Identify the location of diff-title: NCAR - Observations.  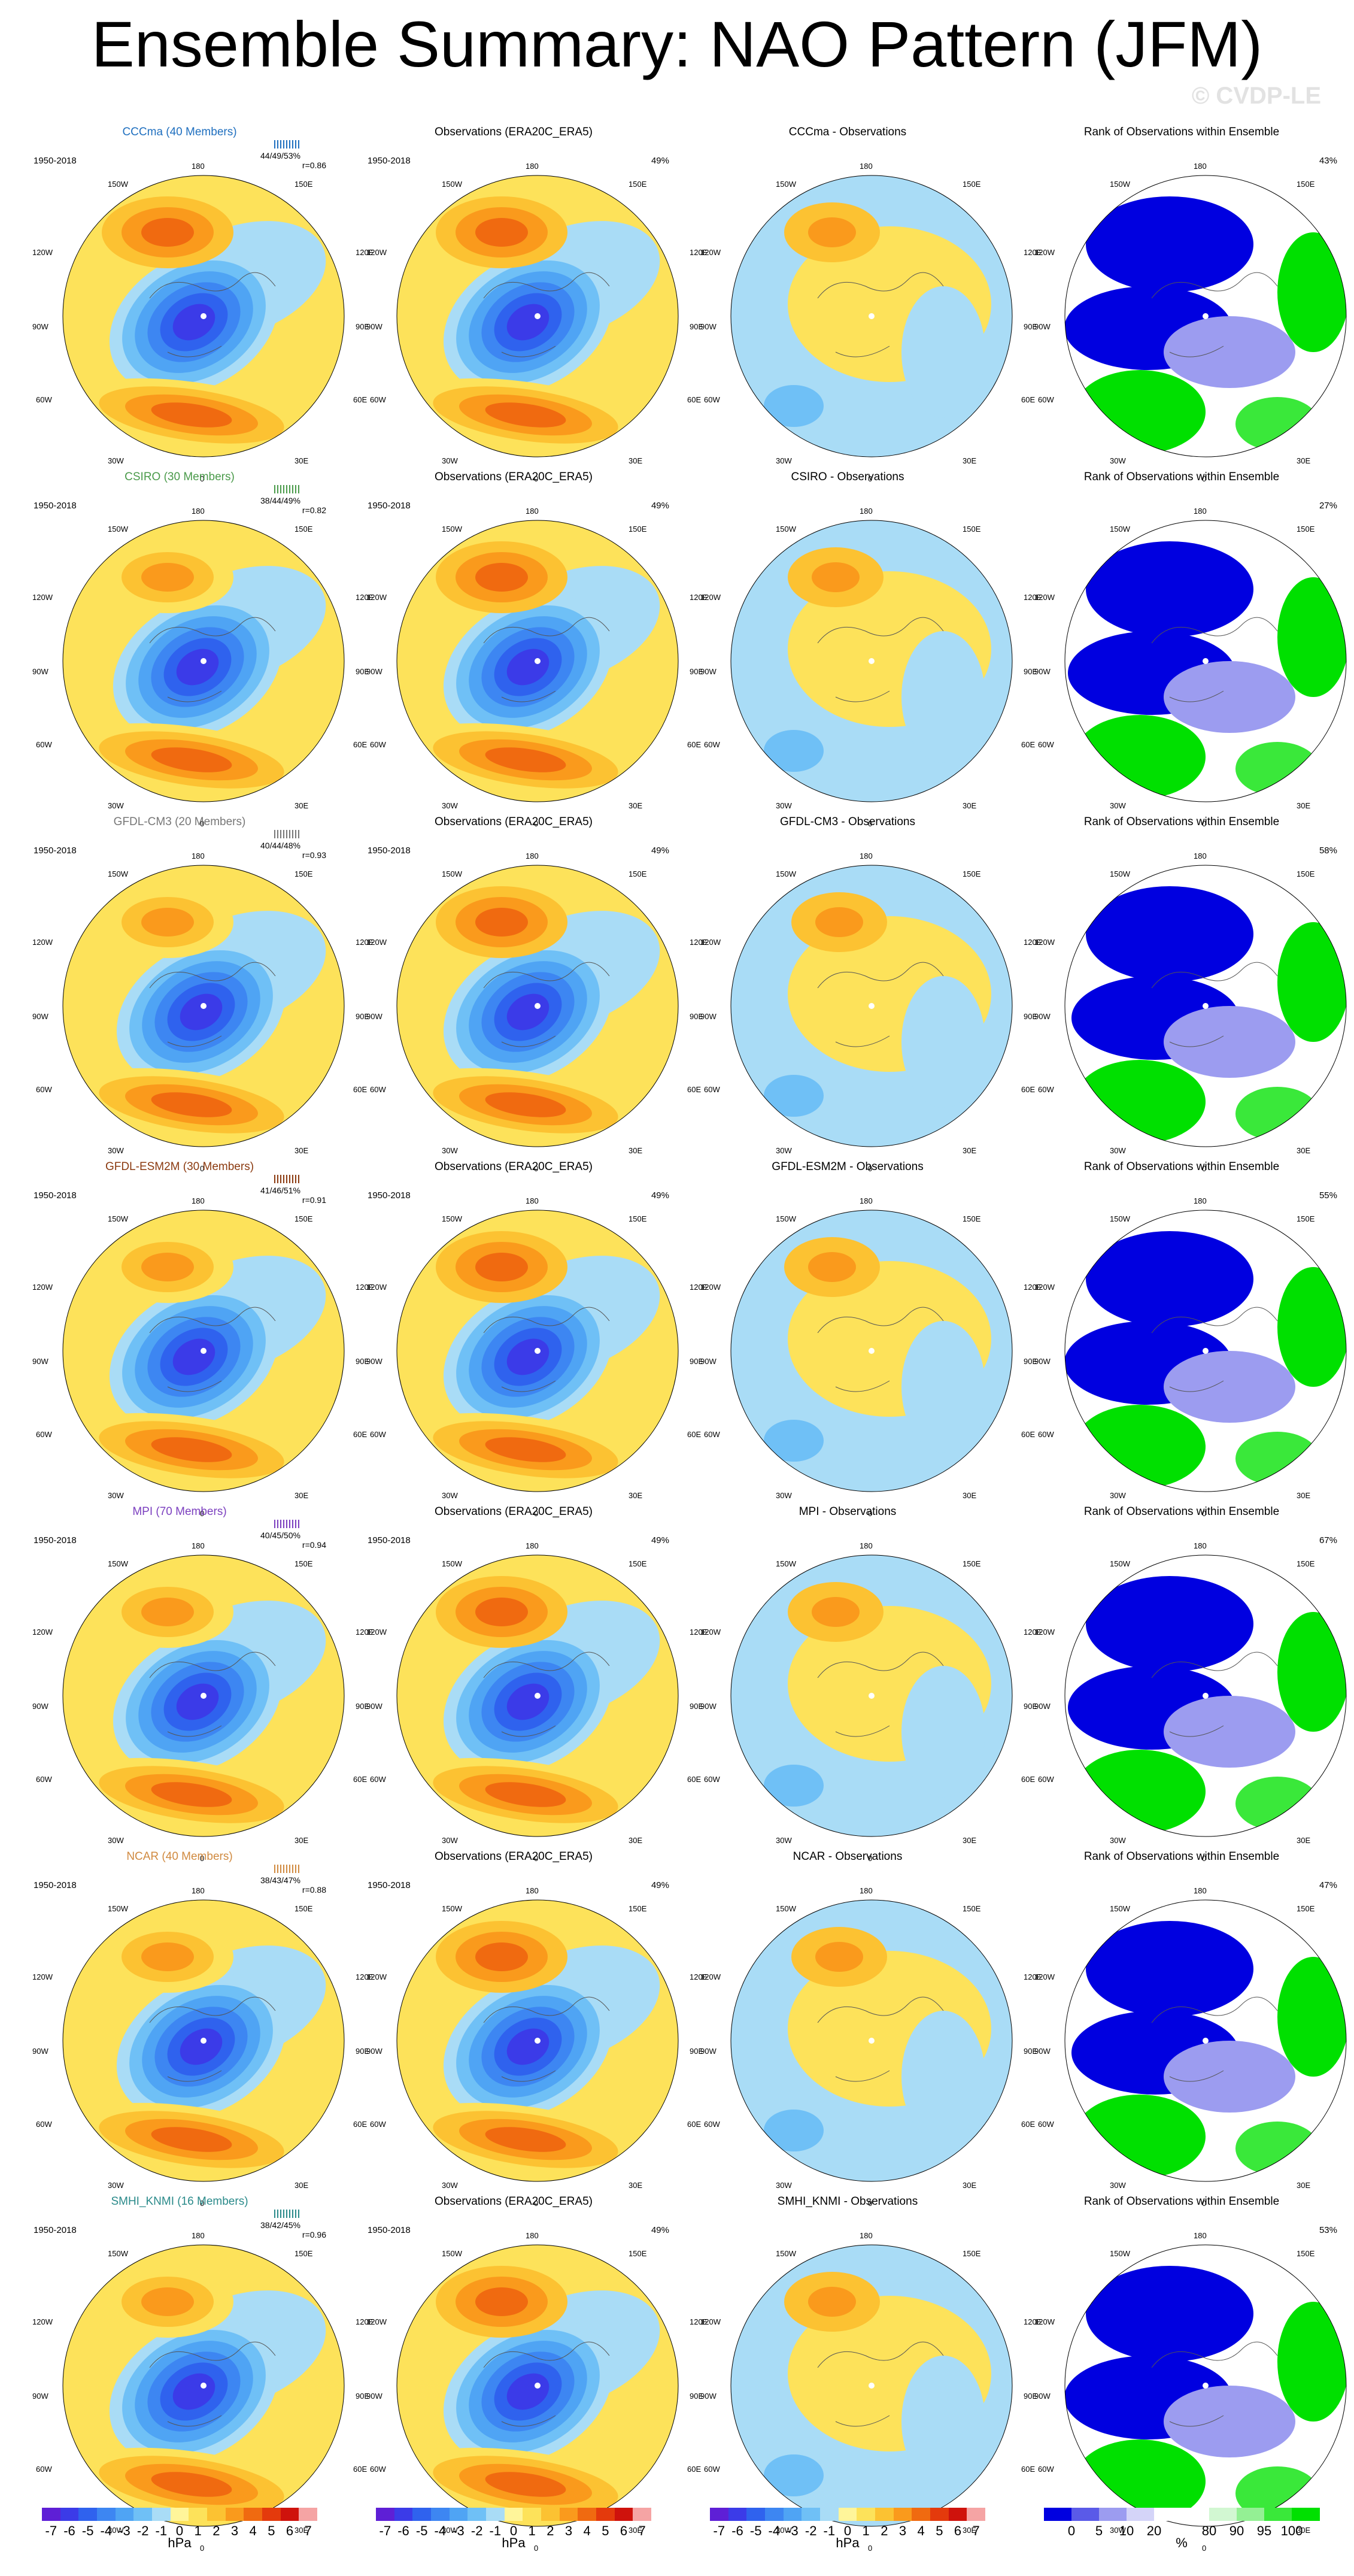
(848, 1856).